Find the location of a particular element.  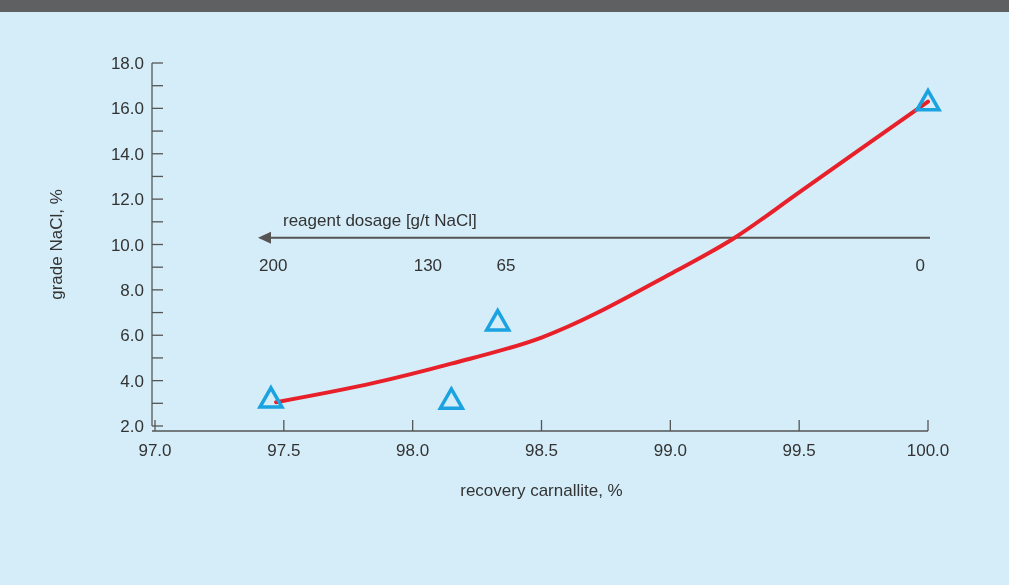

annotation: 0 is located at coordinates (920, 265).